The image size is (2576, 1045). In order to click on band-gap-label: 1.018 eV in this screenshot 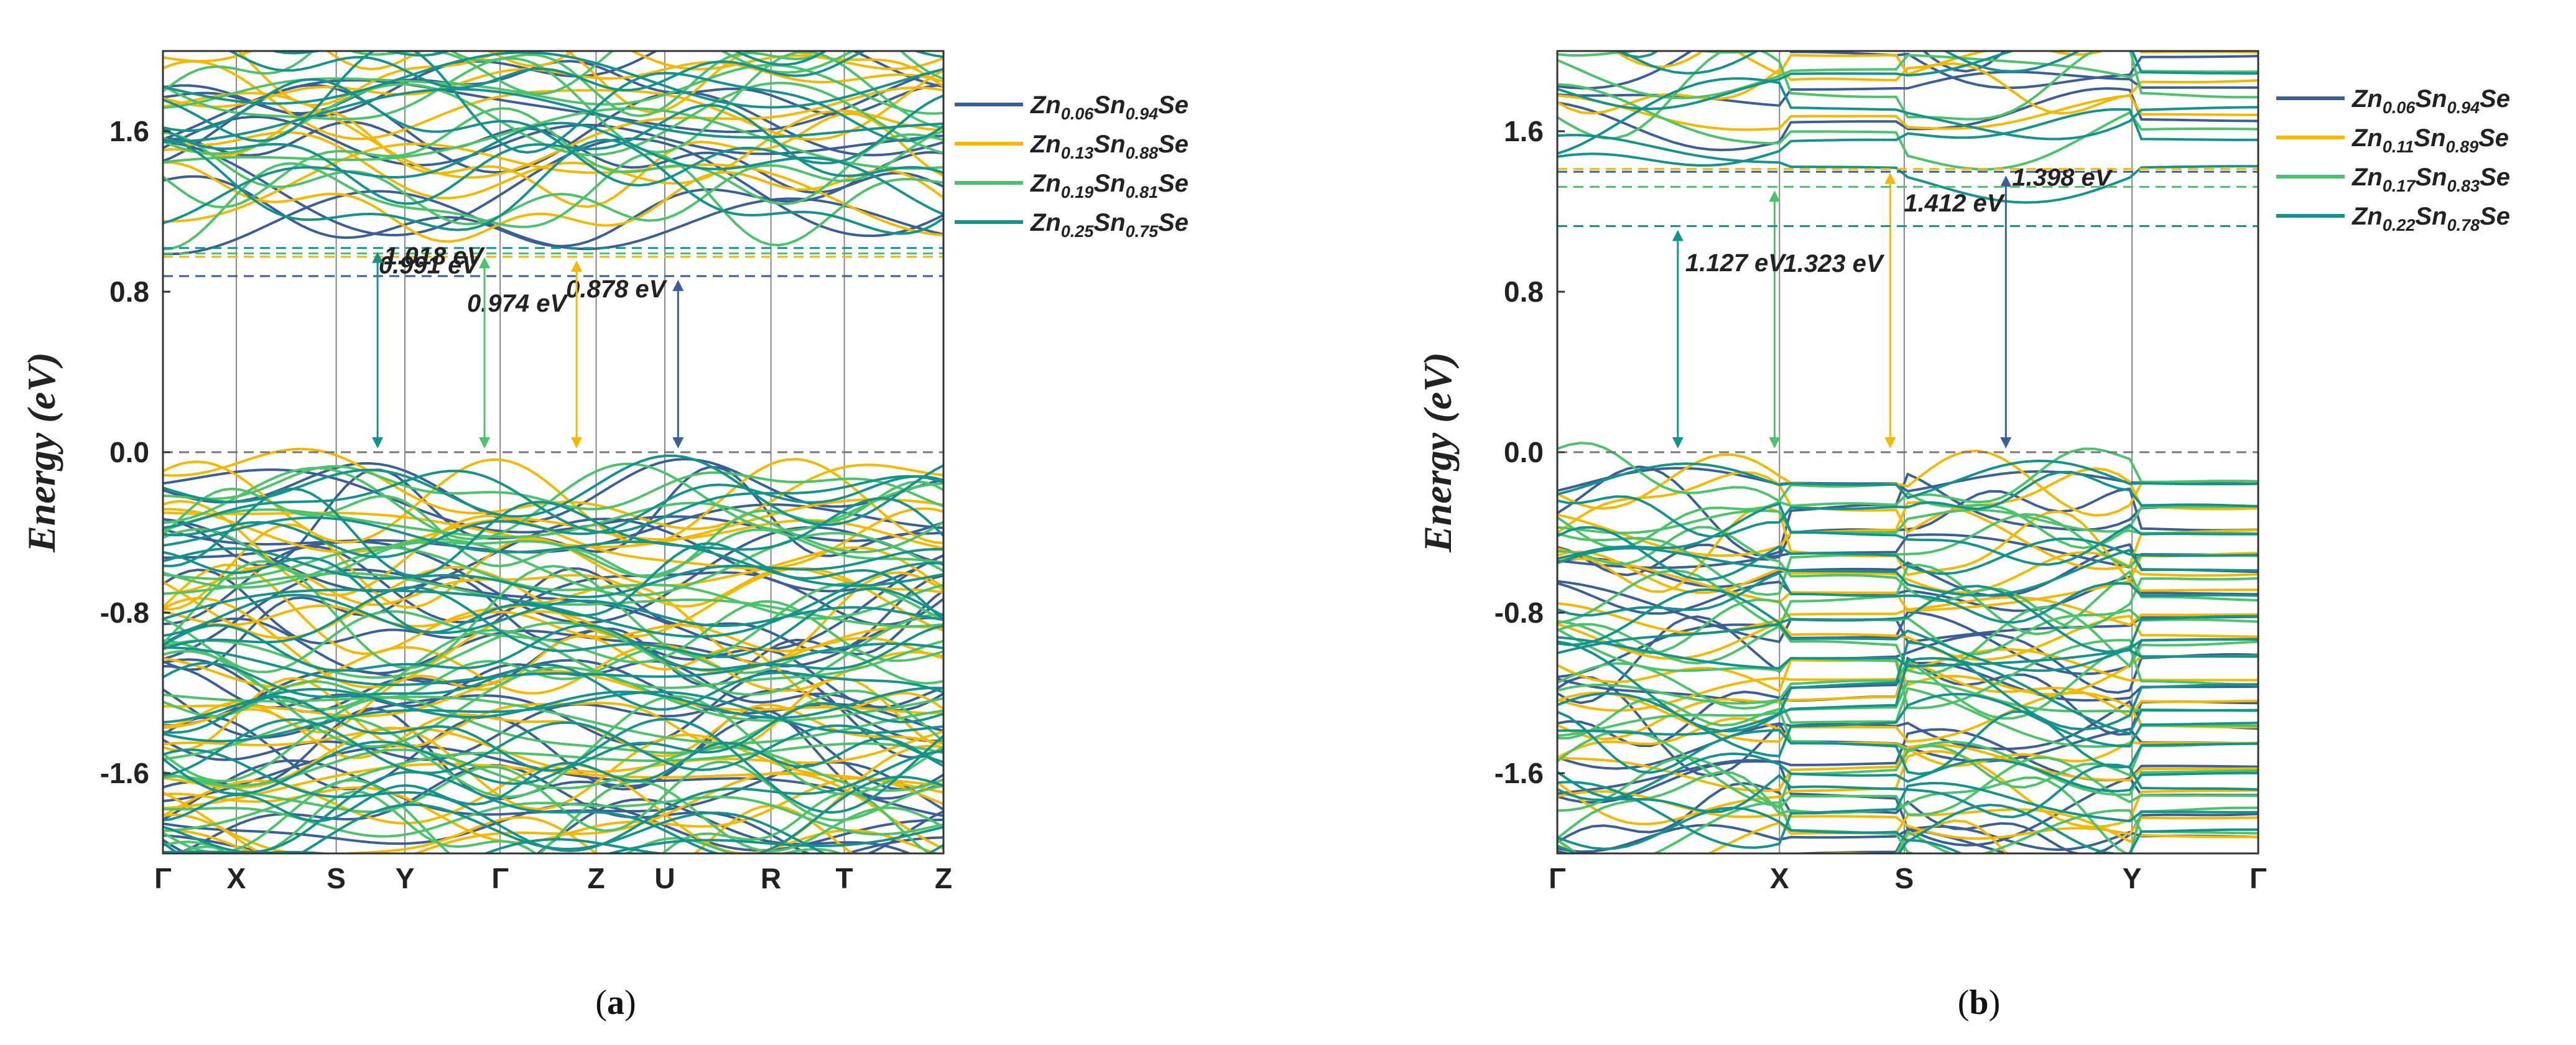, I will do `click(434, 256)`.